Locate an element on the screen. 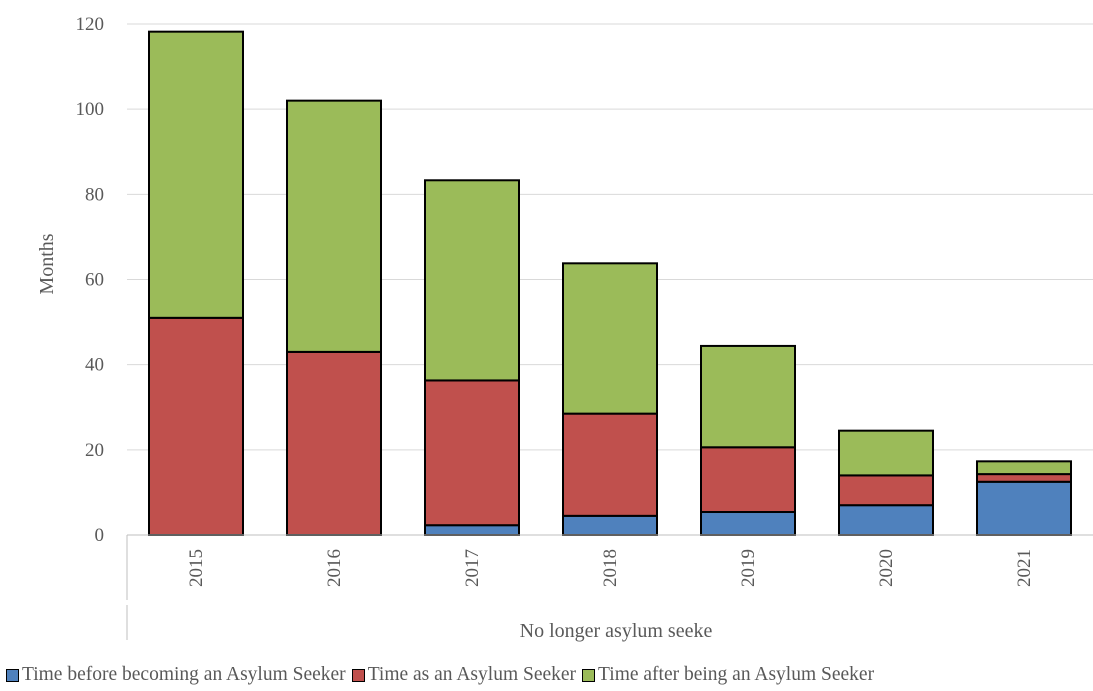  y-axis-title: Months is located at coordinates (47, 263).